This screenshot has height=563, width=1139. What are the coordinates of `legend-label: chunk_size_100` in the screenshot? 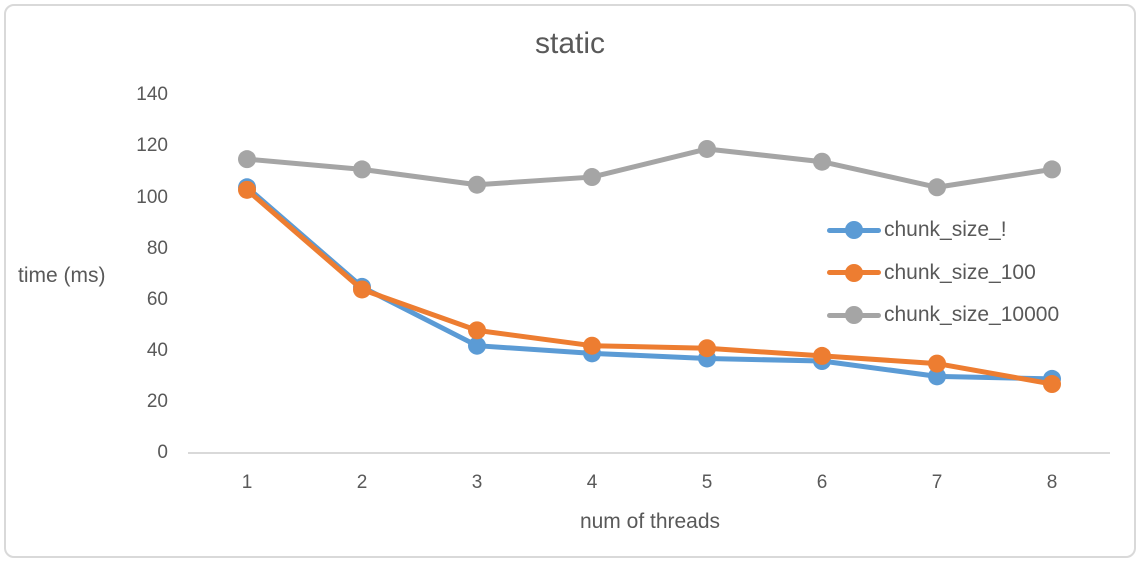 It's located at (960, 272).